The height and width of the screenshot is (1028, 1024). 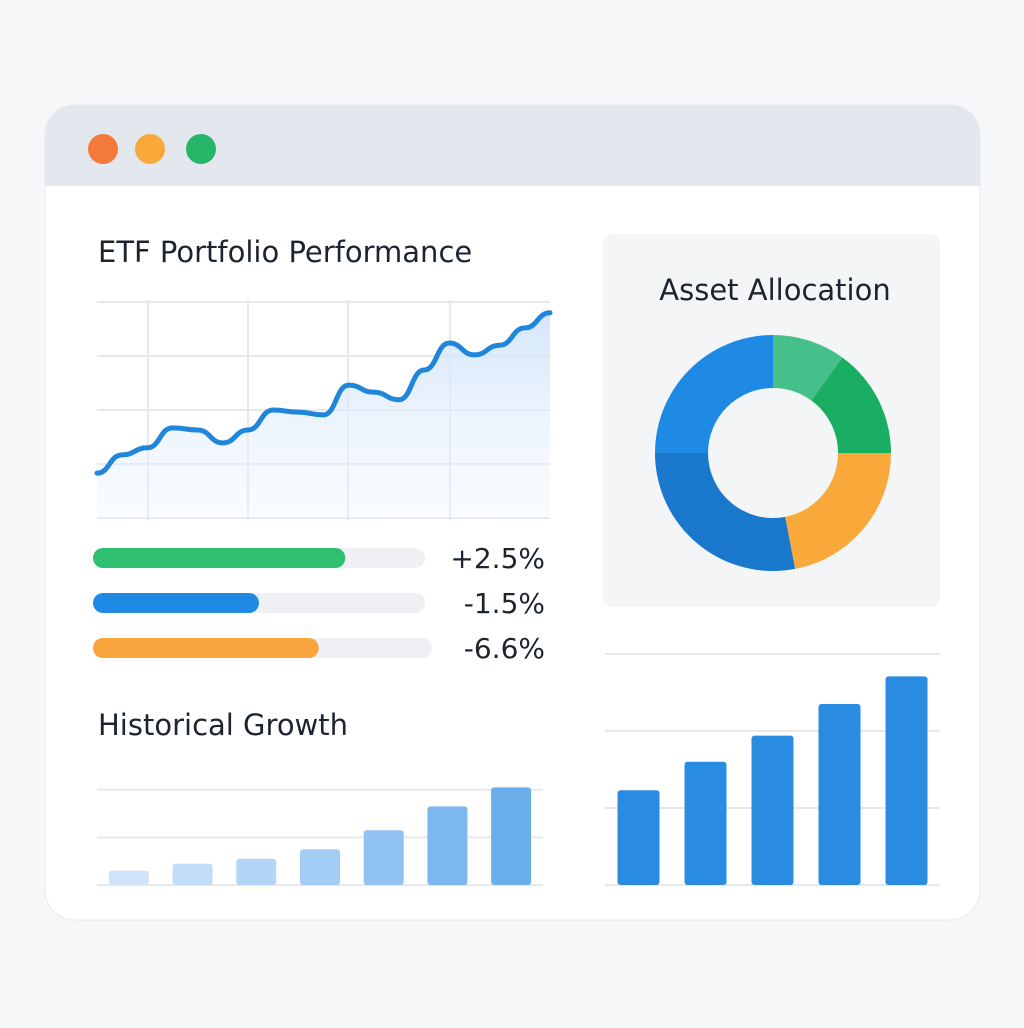 I want to click on close-button, so click(x=103, y=149).